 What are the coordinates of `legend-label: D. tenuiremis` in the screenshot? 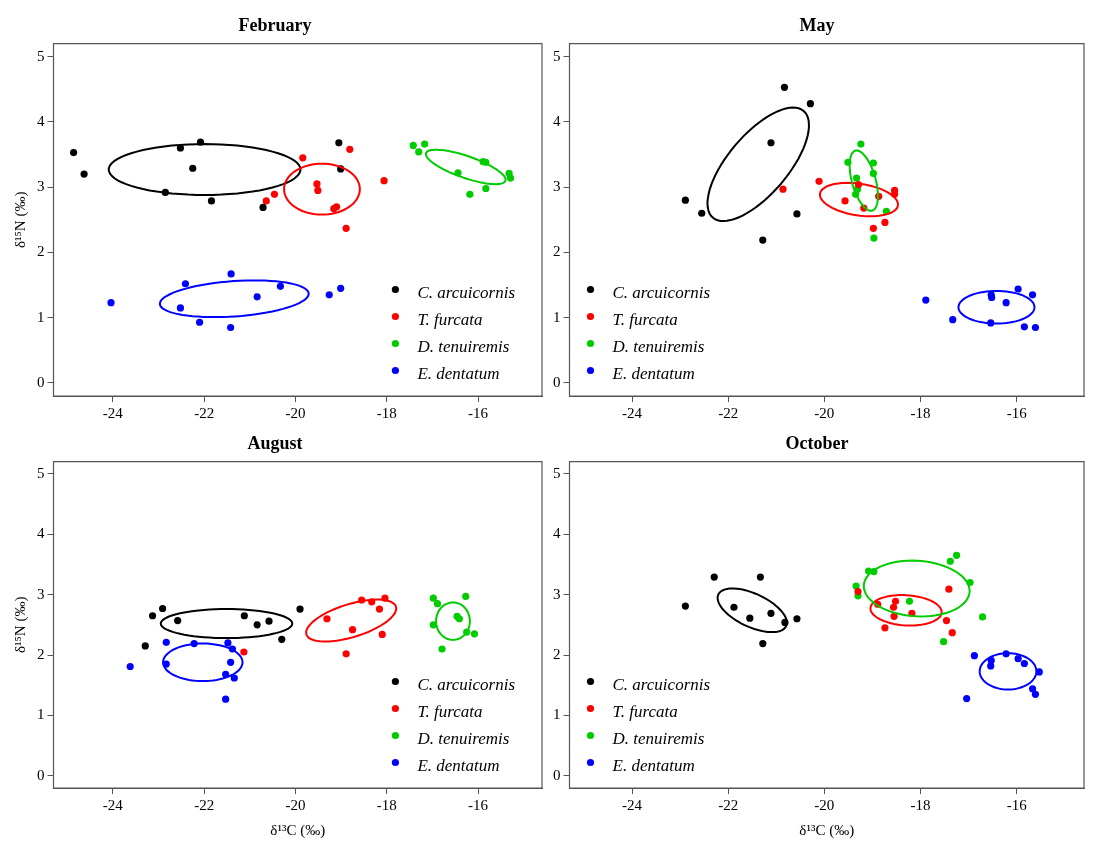 It's located at (658, 738).